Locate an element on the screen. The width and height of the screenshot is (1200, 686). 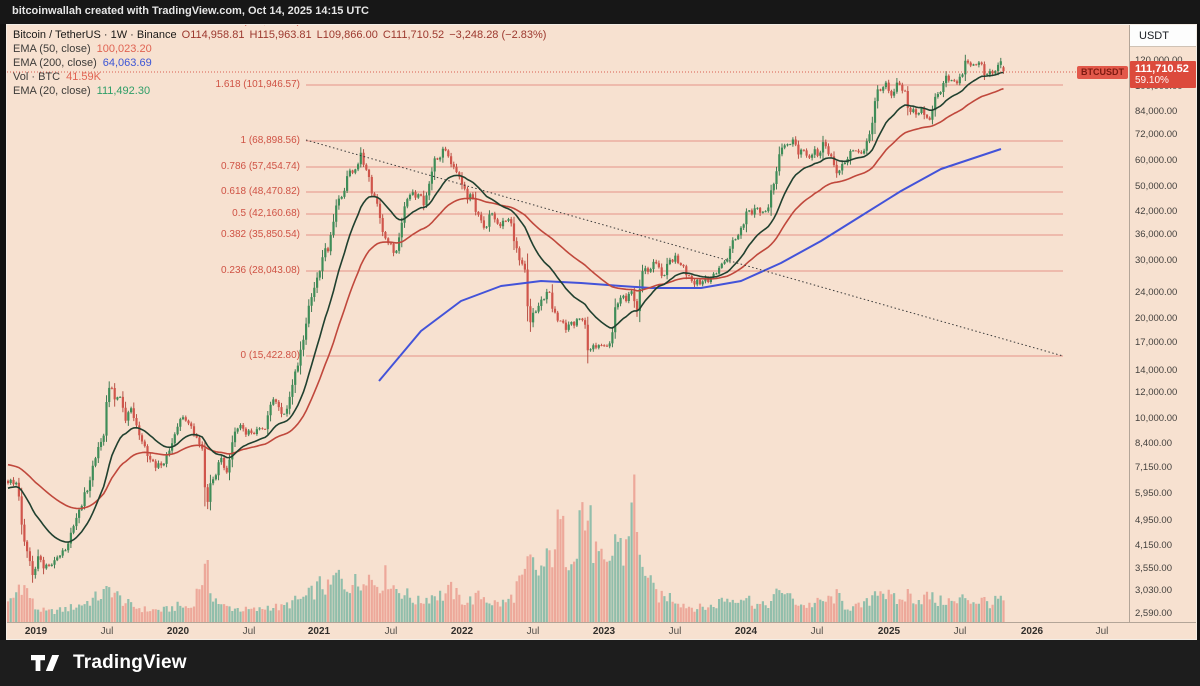
ohlc-value: −3,248.28 (−2.83%) is located at coordinates (498, 35).